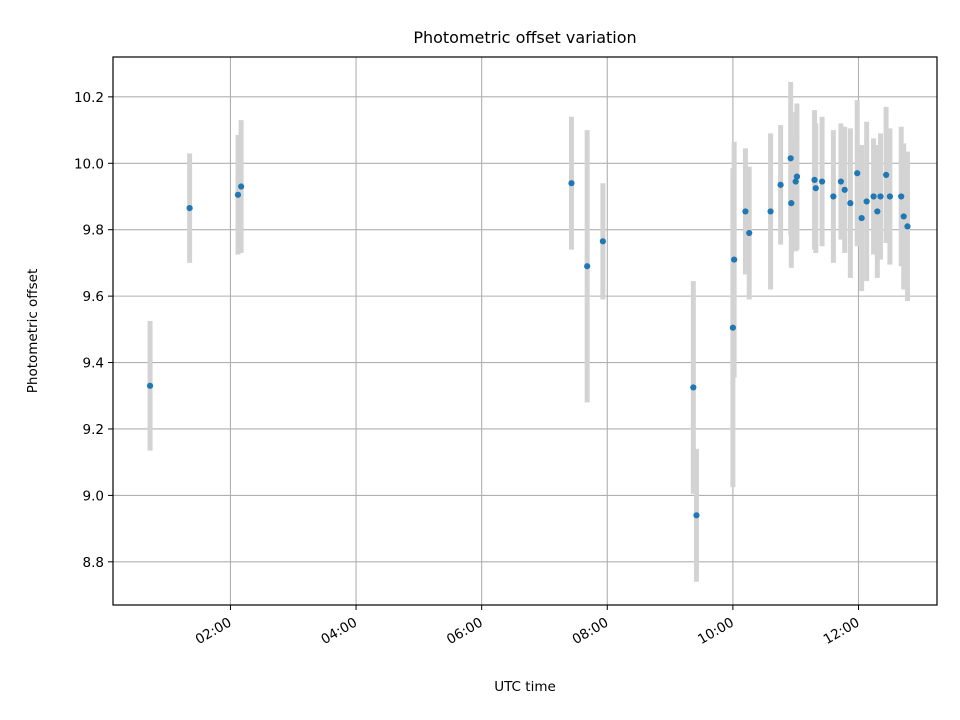 The image size is (960, 720). Describe the element at coordinates (525, 687) in the screenshot. I see `x-axis-label: UTC time` at that location.